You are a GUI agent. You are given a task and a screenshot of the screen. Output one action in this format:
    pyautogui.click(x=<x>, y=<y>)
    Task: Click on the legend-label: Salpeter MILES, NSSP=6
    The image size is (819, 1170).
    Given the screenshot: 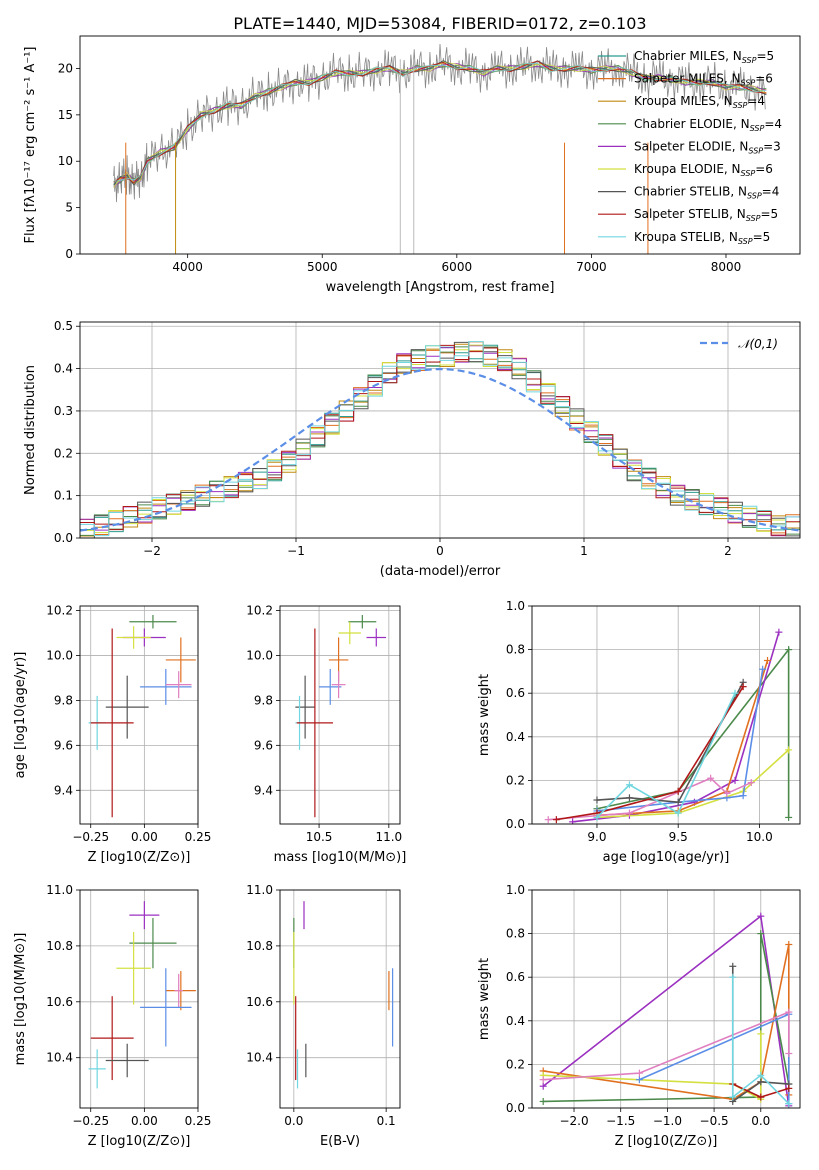 What is the action you would take?
    pyautogui.click(x=703, y=80)
    